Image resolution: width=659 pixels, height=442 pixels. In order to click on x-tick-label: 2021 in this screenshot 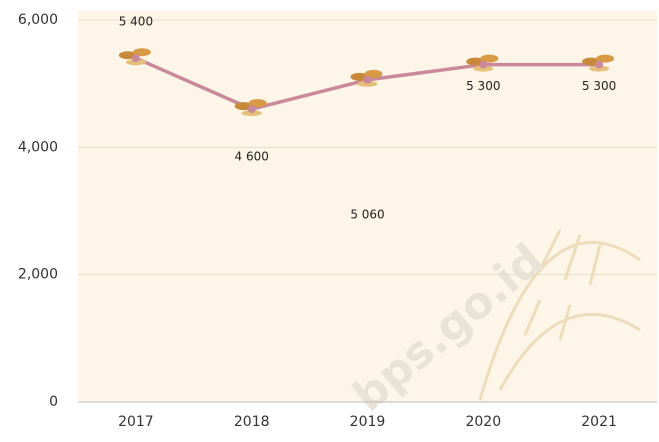, I will do `click(599, 422)`.